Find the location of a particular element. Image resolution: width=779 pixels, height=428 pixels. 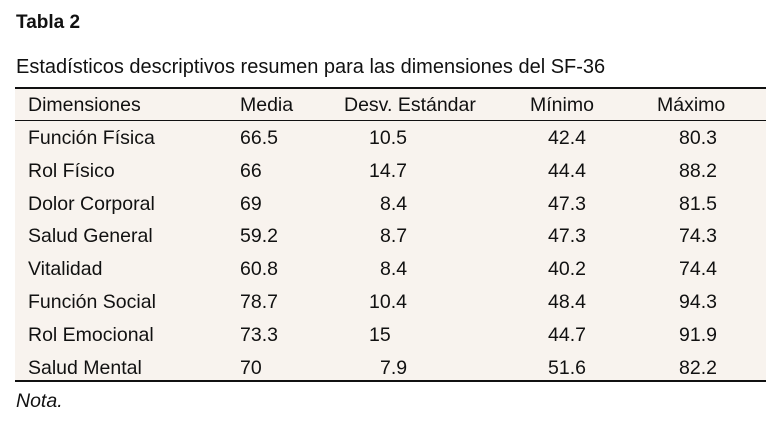

table-row: Dolor Corporal 69 8.4 47.3 81.5 is located at coordinates (390, 204).